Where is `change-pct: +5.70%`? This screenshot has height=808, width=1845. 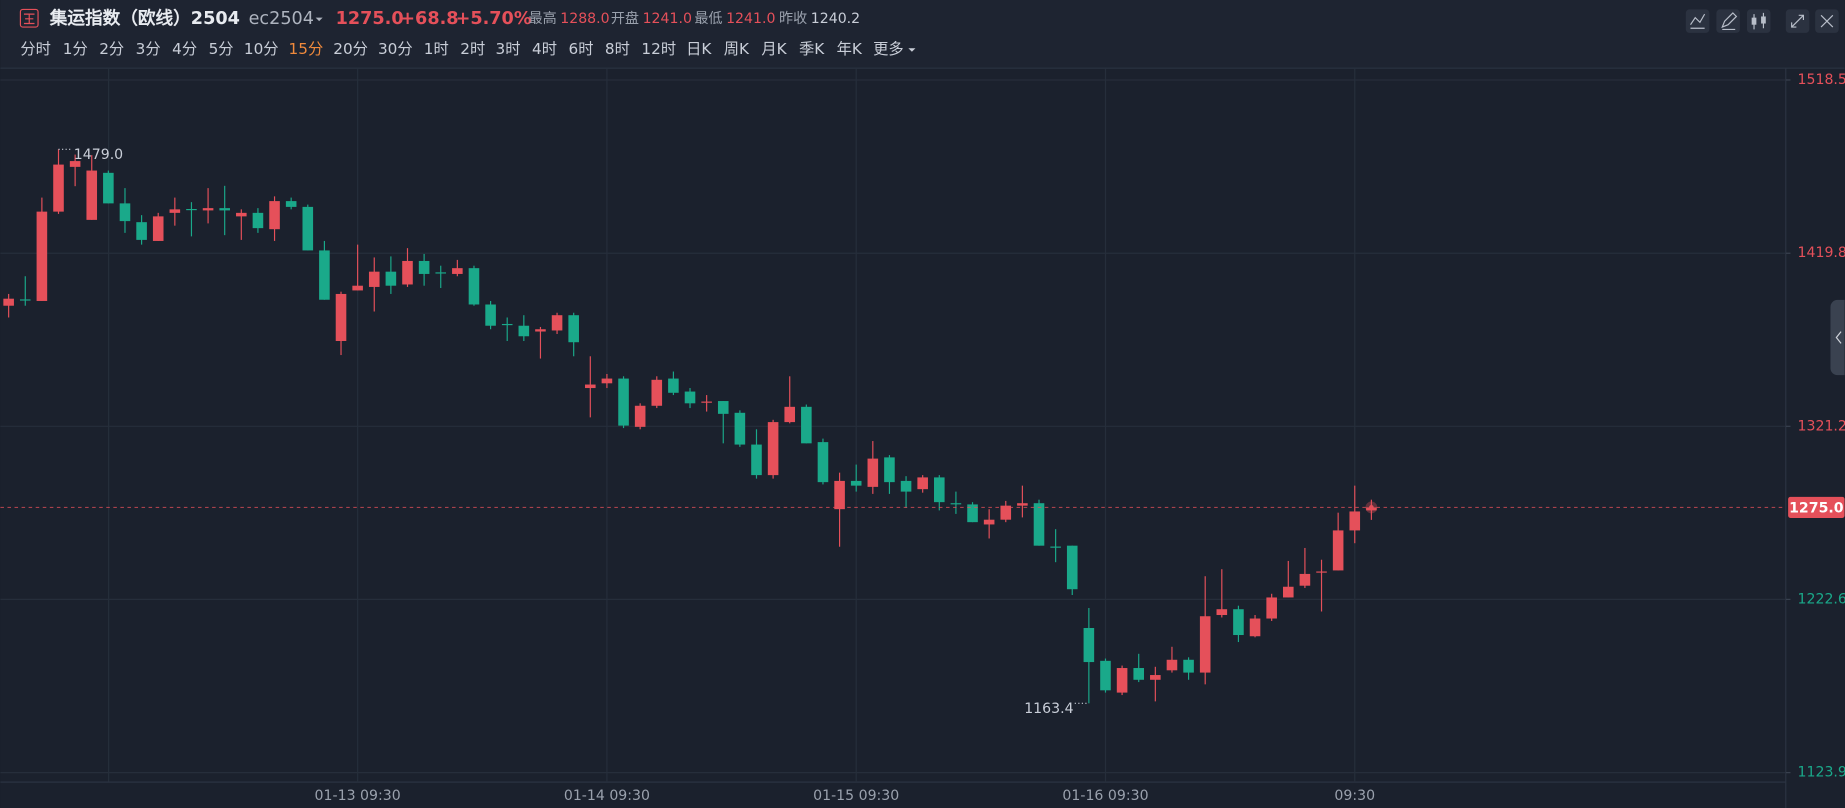 change-pct: +5.70% is located at coordinates (494, 19).